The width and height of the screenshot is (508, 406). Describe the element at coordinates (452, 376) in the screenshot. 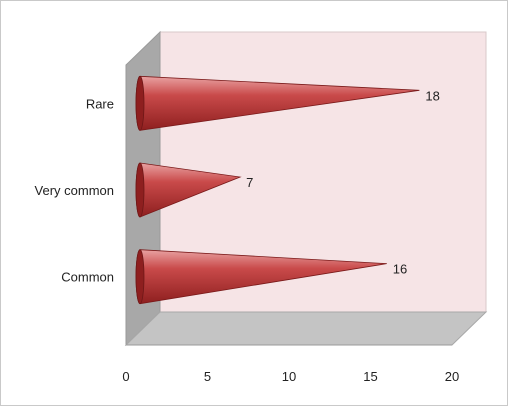

I see `x-tick-label: 20` at that location.